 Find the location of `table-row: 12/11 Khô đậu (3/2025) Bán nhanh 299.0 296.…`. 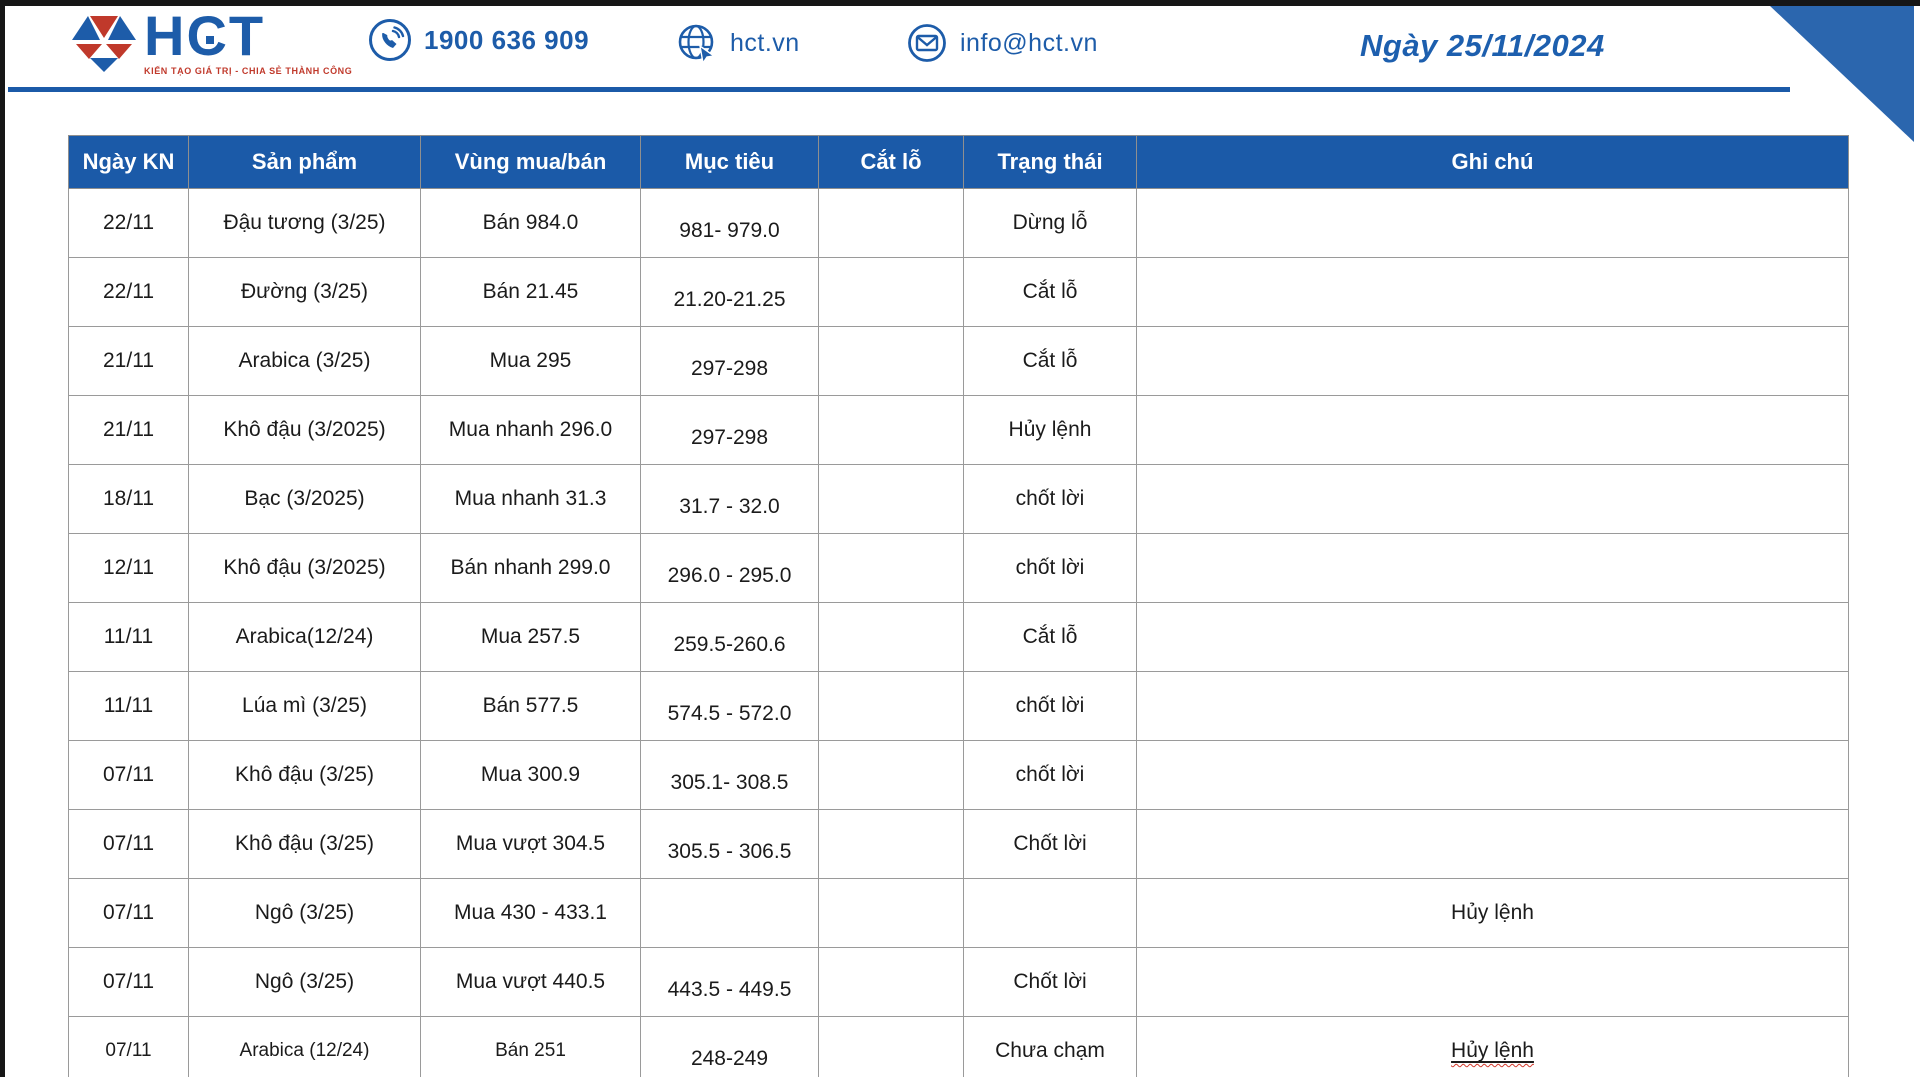

table-row: 12/11 Khô đậu (3/2025) Bán nhanh 299.0 296.… is located at coordinates (958, 568).